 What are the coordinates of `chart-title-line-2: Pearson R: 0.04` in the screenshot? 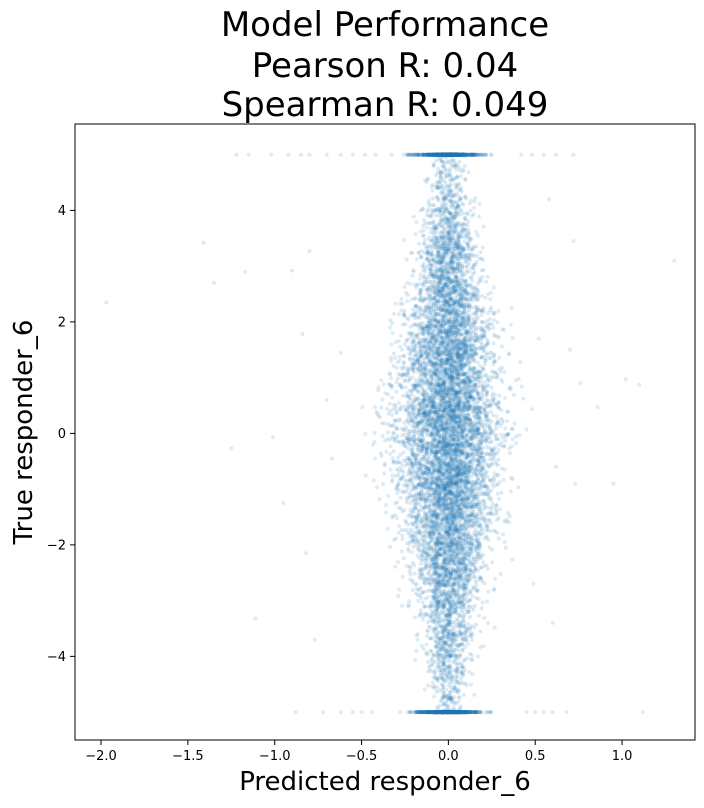 It's located at (385, 66).